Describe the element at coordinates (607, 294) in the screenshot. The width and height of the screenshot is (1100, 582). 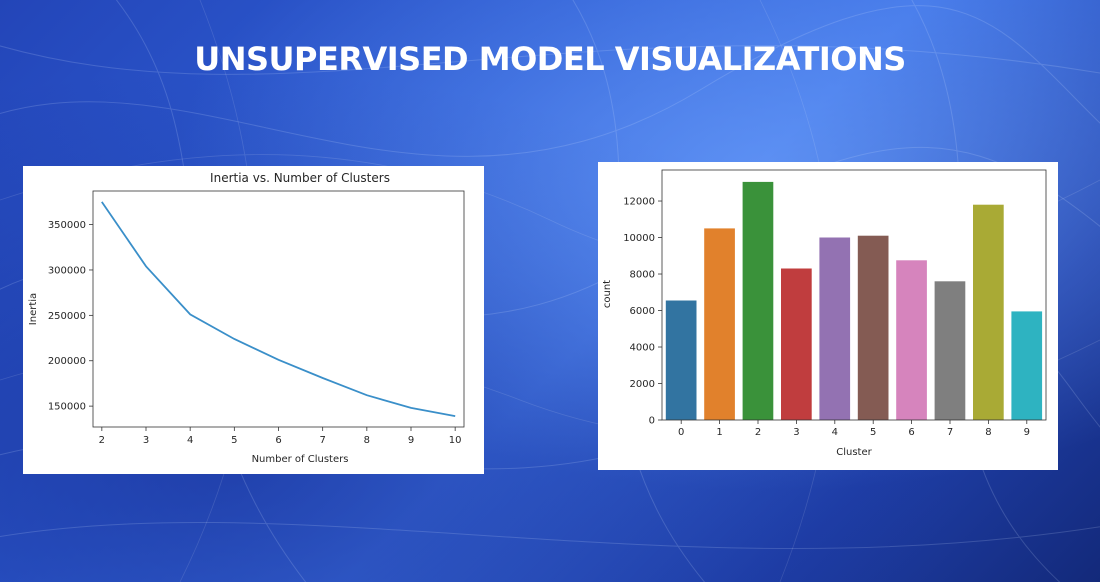
I see `y-axis-label: count` at that location.